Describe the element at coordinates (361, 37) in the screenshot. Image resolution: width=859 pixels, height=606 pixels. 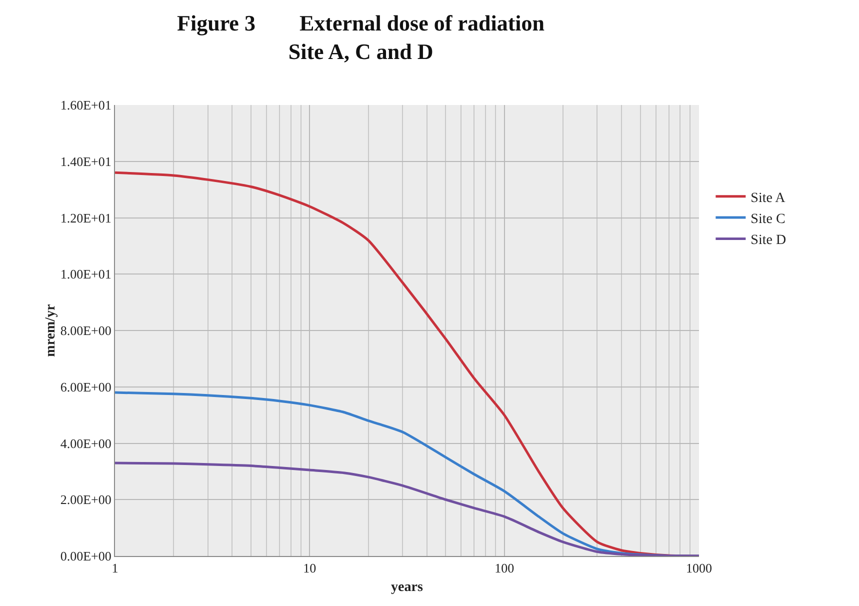
I see `chart-title: Figure 3 External dose of radiation Site A, C and D` at that location.